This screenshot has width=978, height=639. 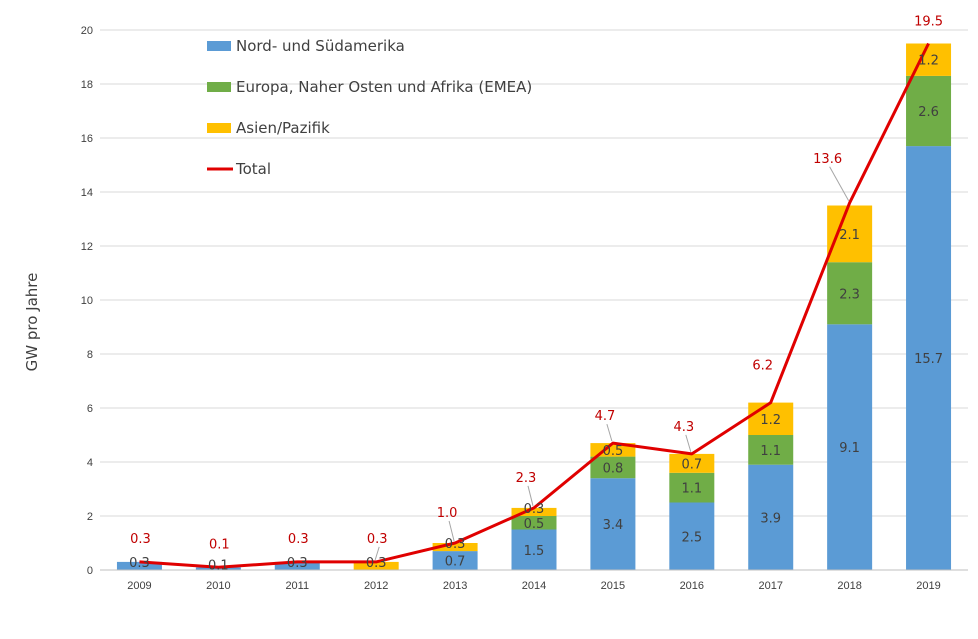 What do you see at coordinates (526, 478) in the screenshot?
I see `total-value-label: 2.3` at bounding box center [526, 478].